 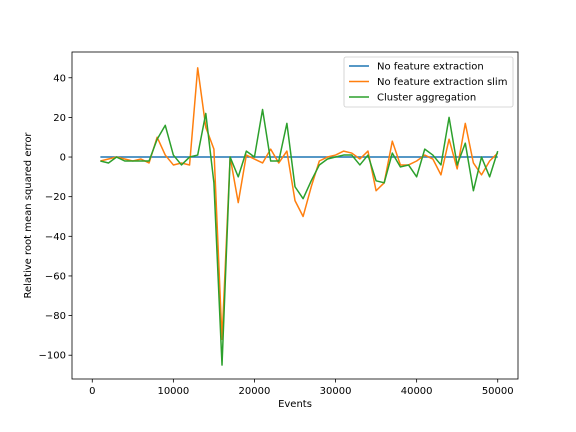 What do you see at coordinates (63, 158) in the screenshot?
I see `y-tick-label: 0` at bounding box center [63, 158].